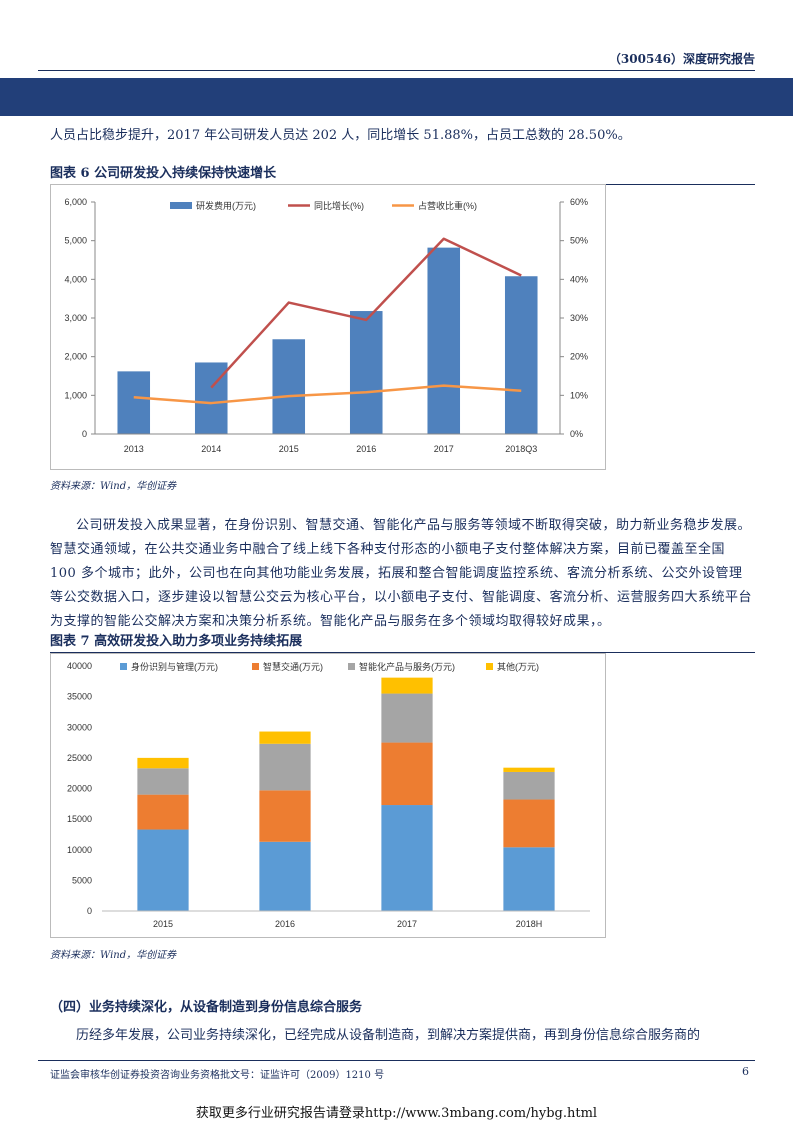 The image size is (793, 1122). Describe the element at coordinates (82, 880) in the screenshot. I see `y-tick-label: 5000` at that location.